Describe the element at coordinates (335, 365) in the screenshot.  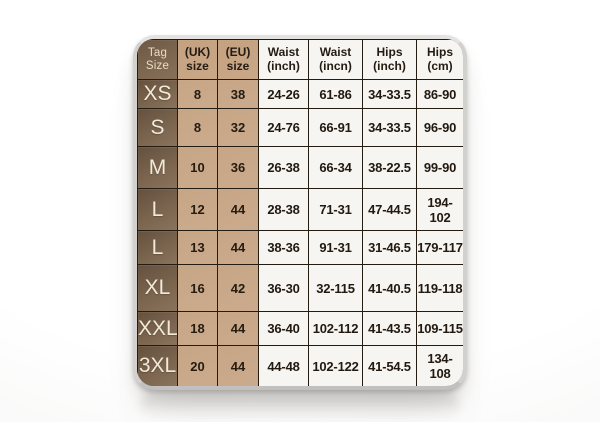
I see `waist-incn-cell: 102-122` at that location.